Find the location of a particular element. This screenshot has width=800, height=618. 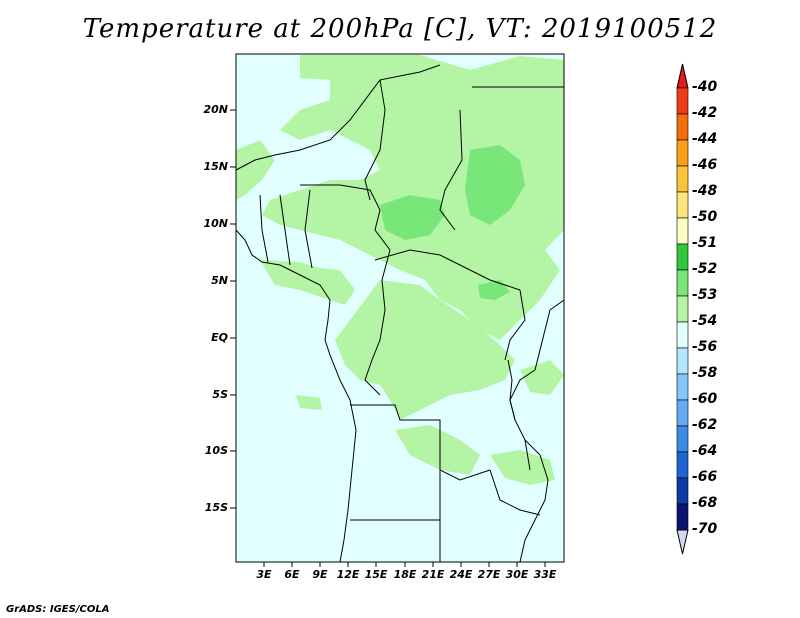

colorbar-label-neg53: -53 is located at coordinates (705, 295).